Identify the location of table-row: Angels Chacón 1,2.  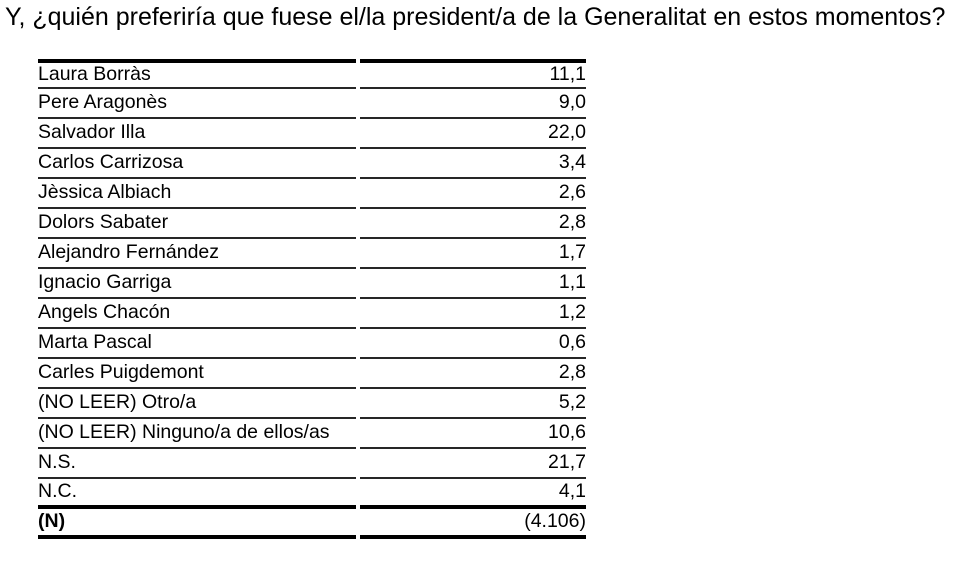
(312, 314).